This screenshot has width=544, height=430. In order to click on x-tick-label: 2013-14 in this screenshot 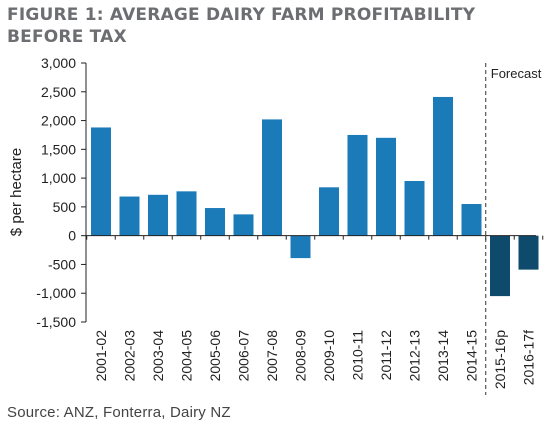, I will do `click(443, 356)`.